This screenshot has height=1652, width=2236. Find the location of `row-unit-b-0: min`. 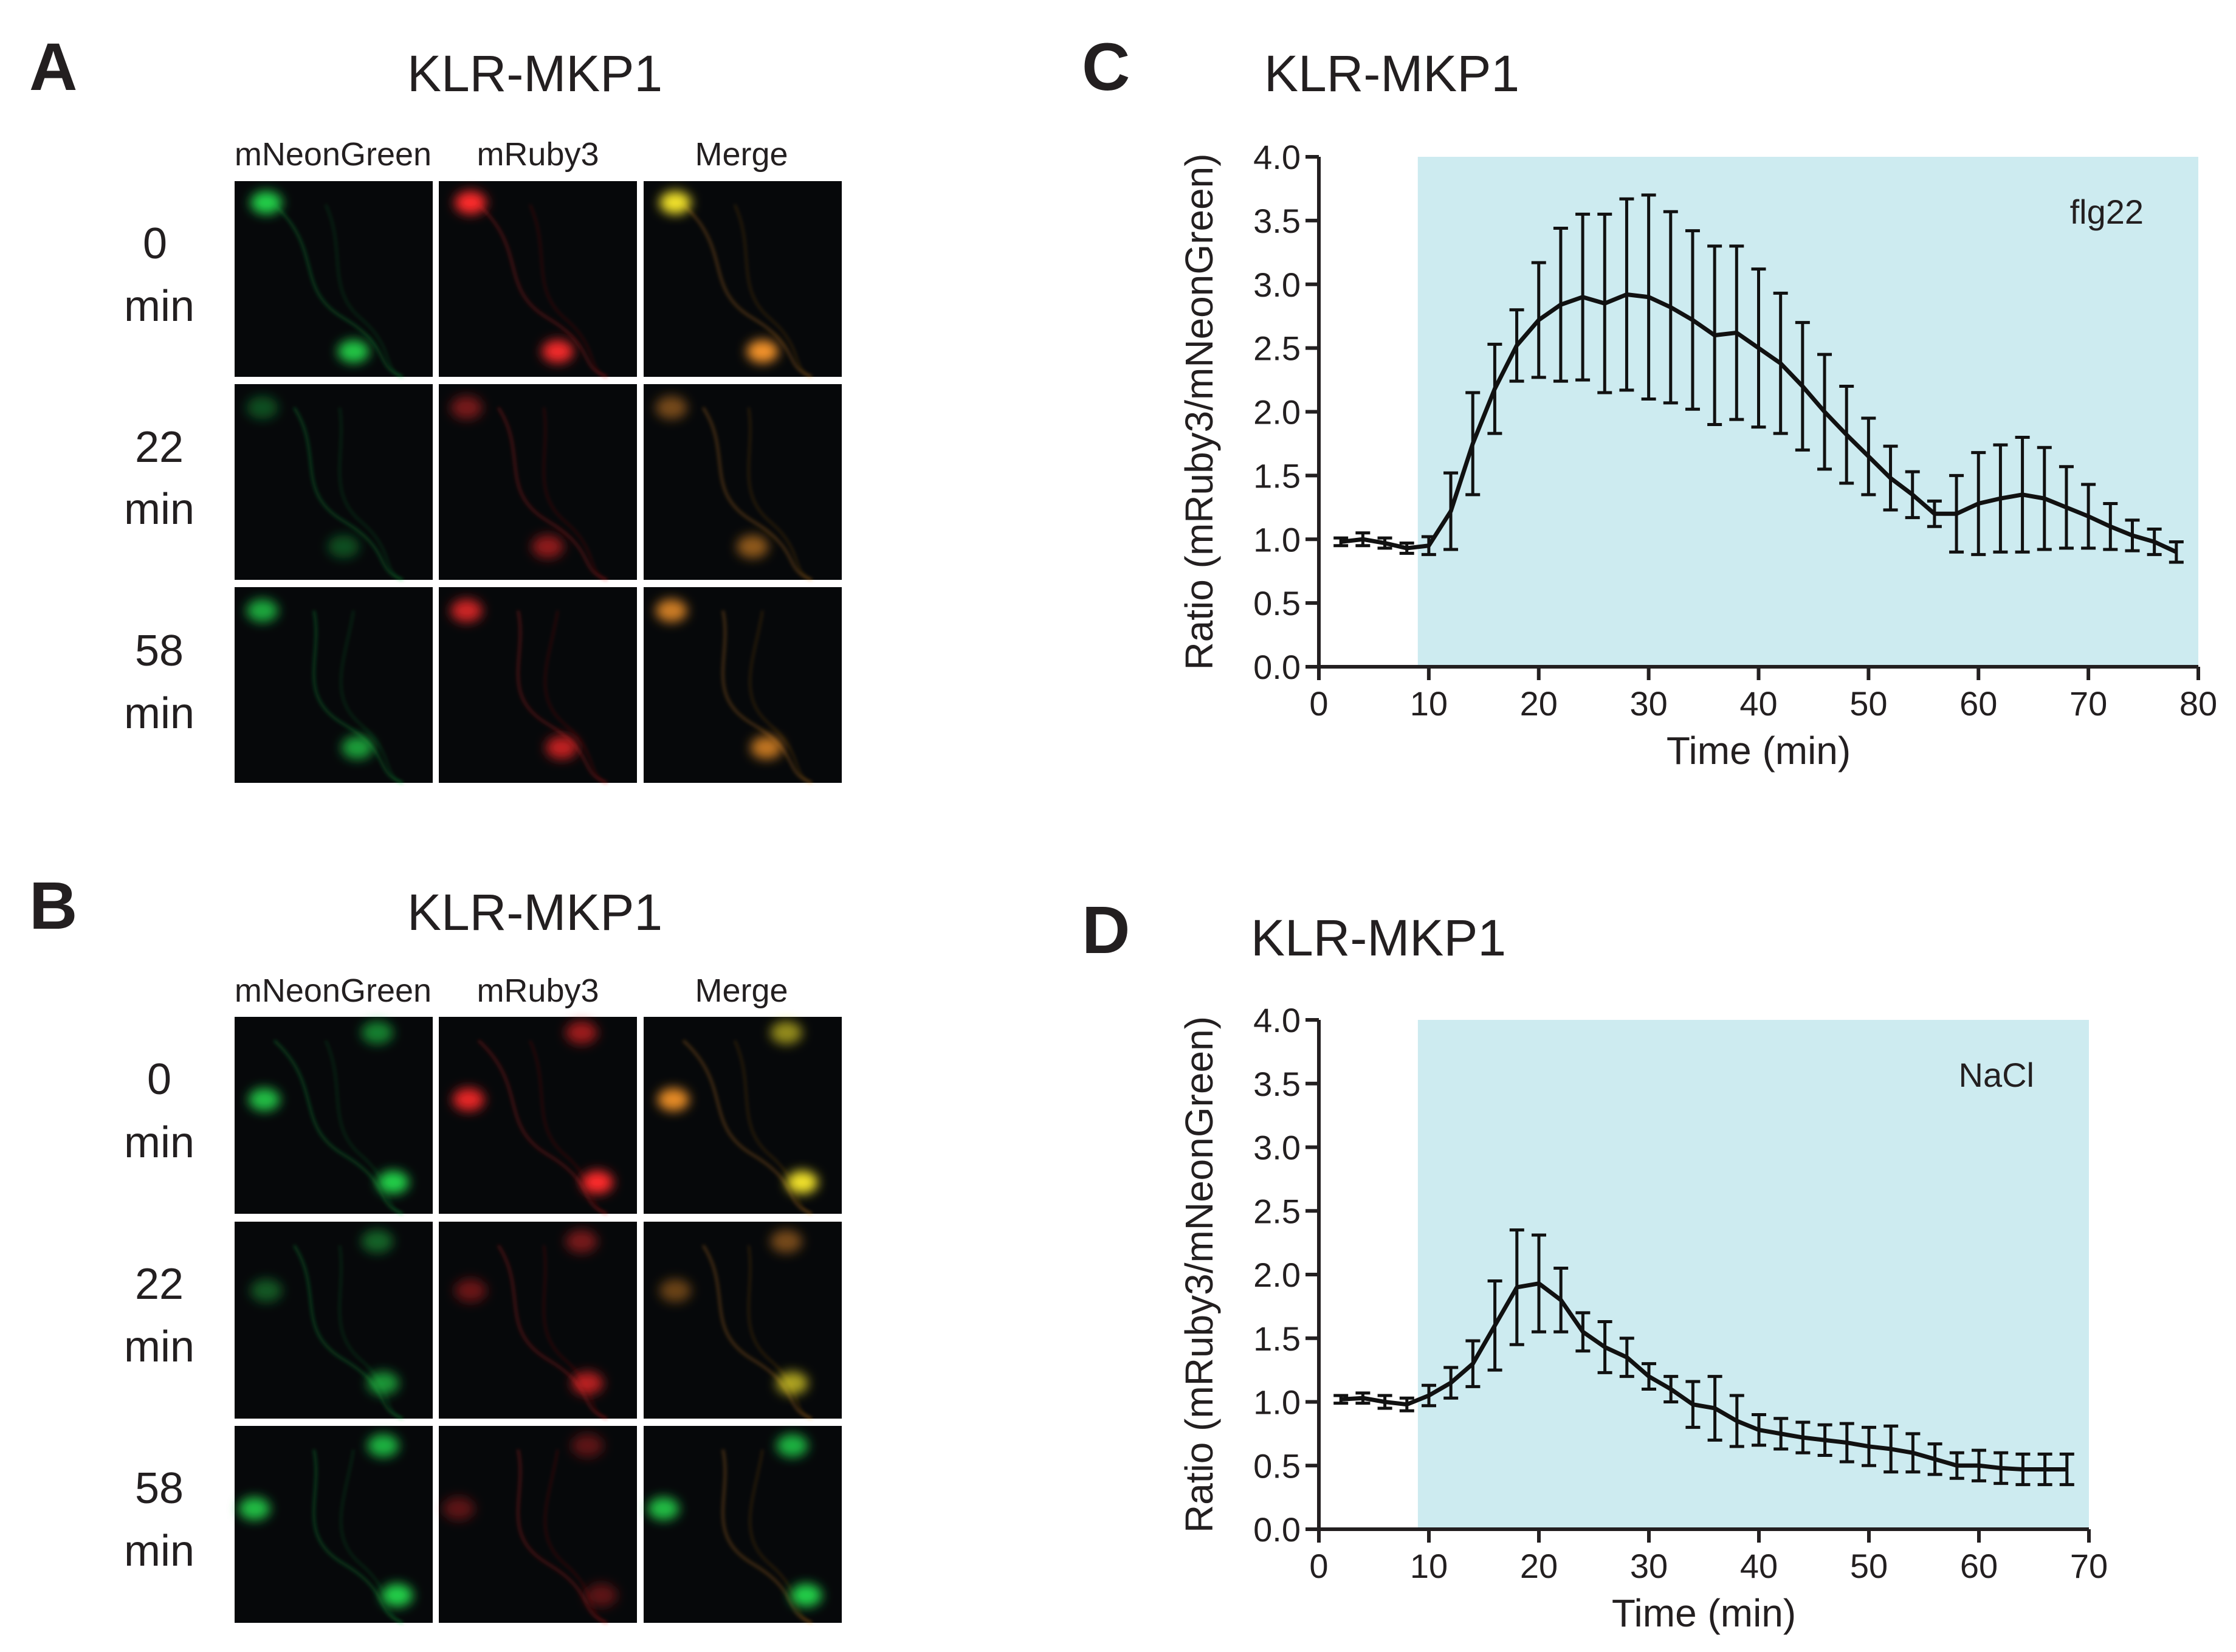

row-unit-b-0: min is located at coordinates (159, 1142).